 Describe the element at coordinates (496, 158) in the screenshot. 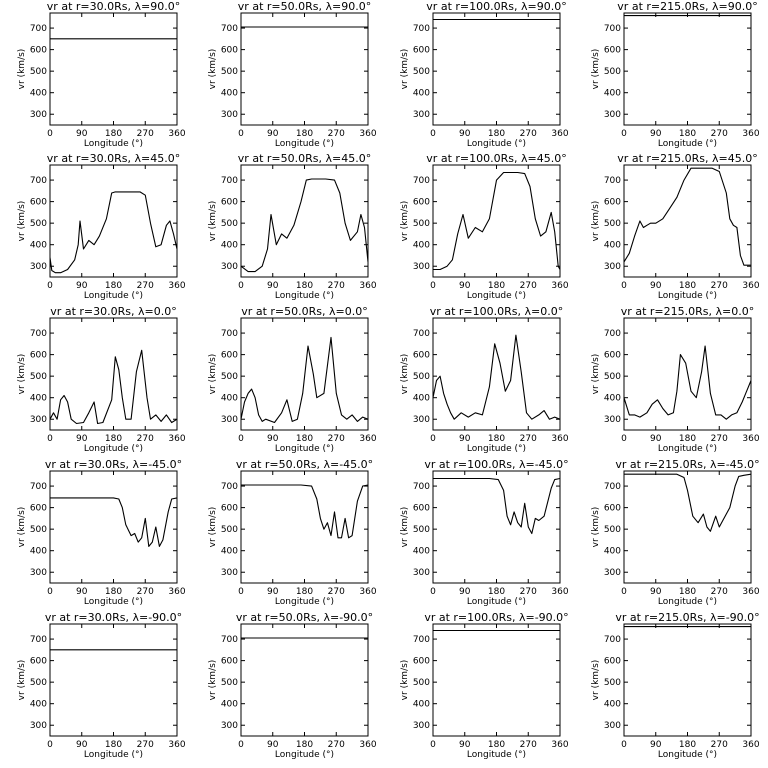

I see `panel-title: vr at r=100.0Rs, λ=45.0°` at that location.